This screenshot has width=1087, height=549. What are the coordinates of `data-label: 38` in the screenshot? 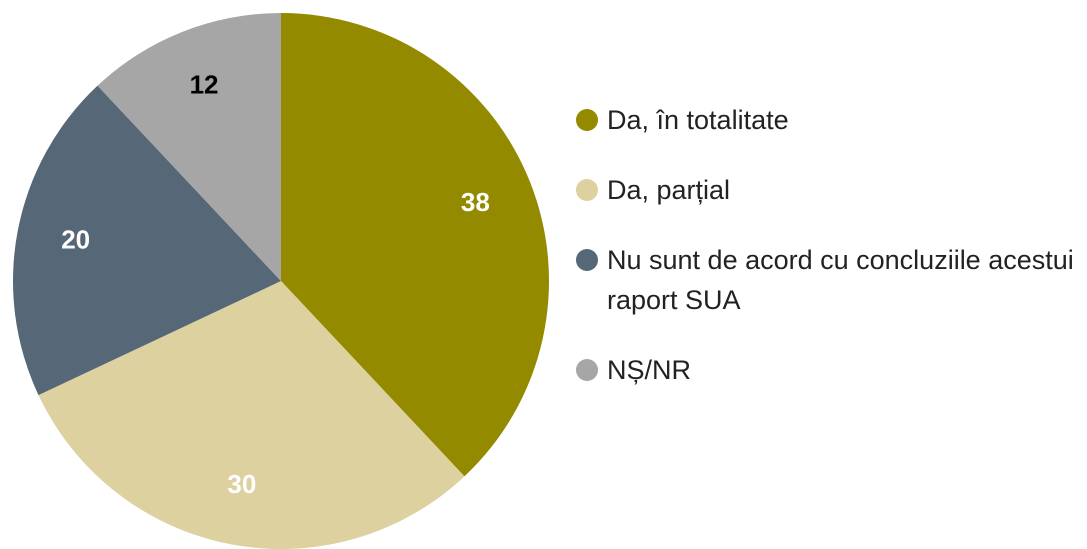 It's located at (475, 202).